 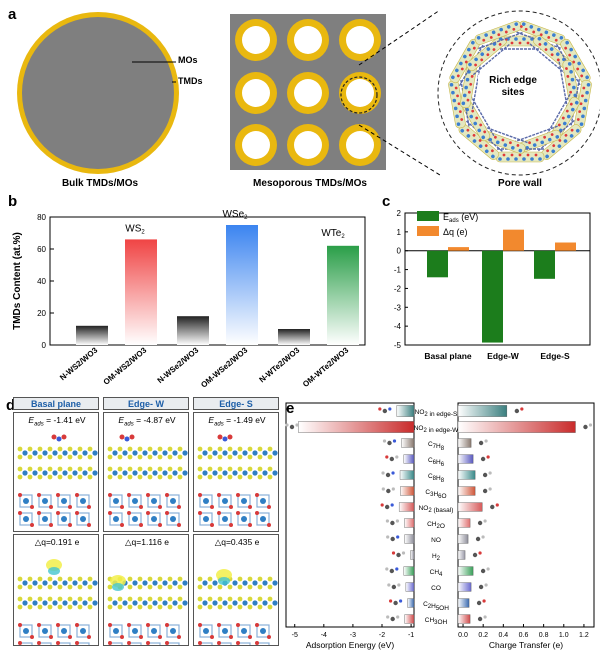 I want to click on y-tick-label: 20, so click(x=41, y=313).